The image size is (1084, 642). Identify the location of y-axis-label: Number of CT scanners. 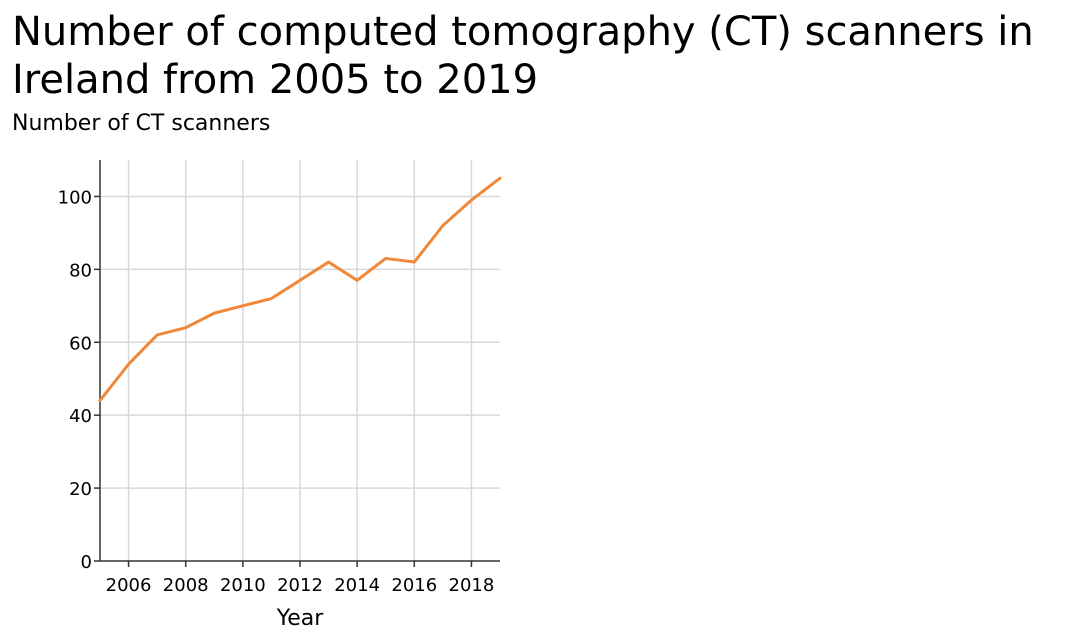
(141, 123).